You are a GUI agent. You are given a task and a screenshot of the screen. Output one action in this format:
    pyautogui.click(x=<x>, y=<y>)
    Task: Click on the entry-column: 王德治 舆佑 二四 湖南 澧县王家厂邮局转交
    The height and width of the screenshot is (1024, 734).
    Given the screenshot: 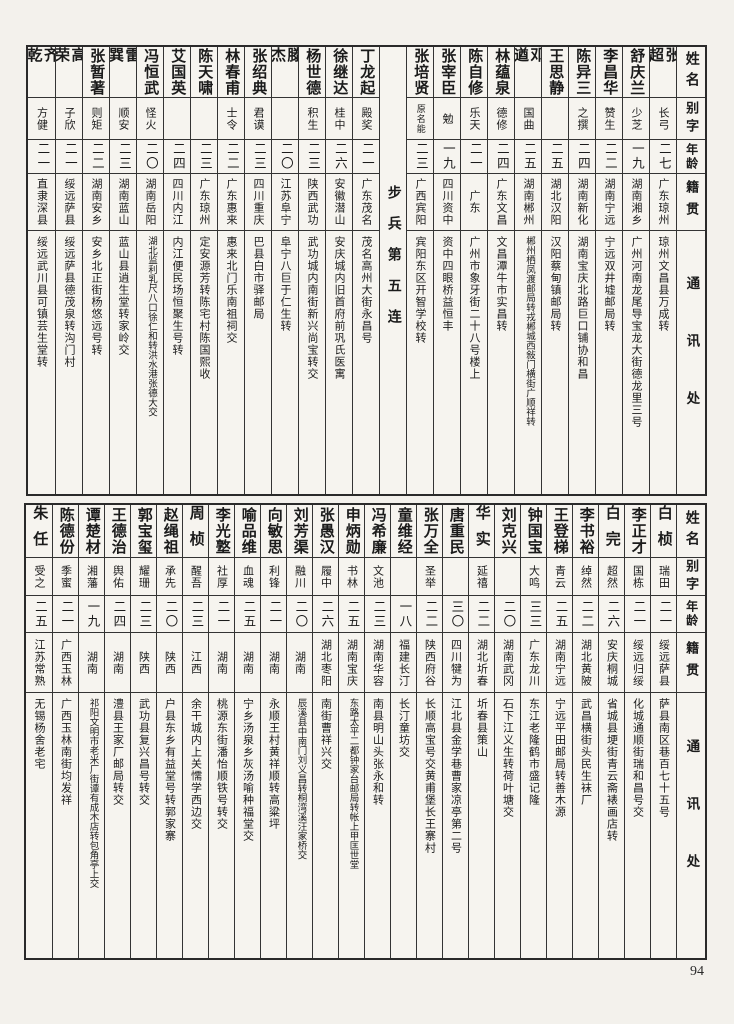 What is the action you would take?
    pyautogui.click(x=117, y=731)
    